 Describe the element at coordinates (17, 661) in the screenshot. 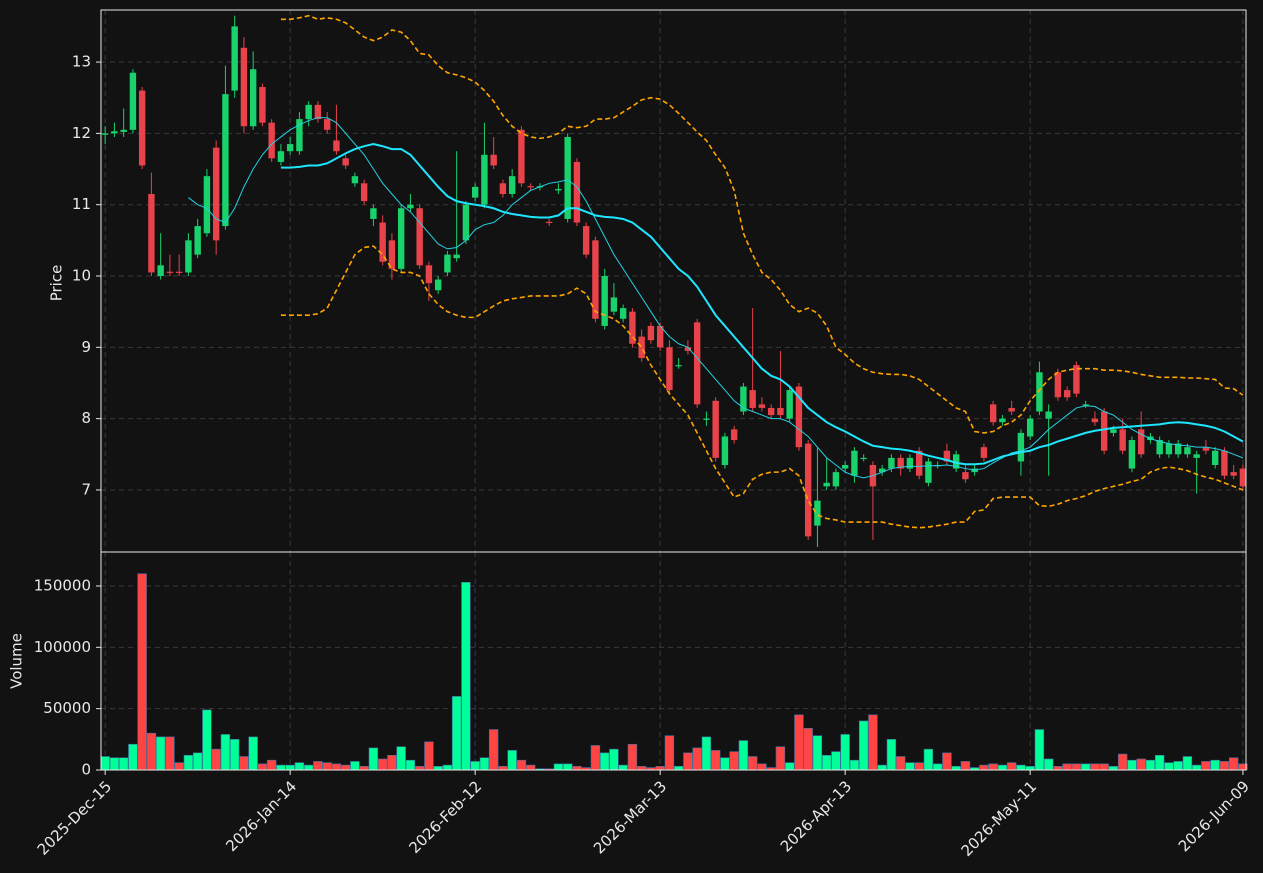

I see `volume-axis-label: Volume` at that location.